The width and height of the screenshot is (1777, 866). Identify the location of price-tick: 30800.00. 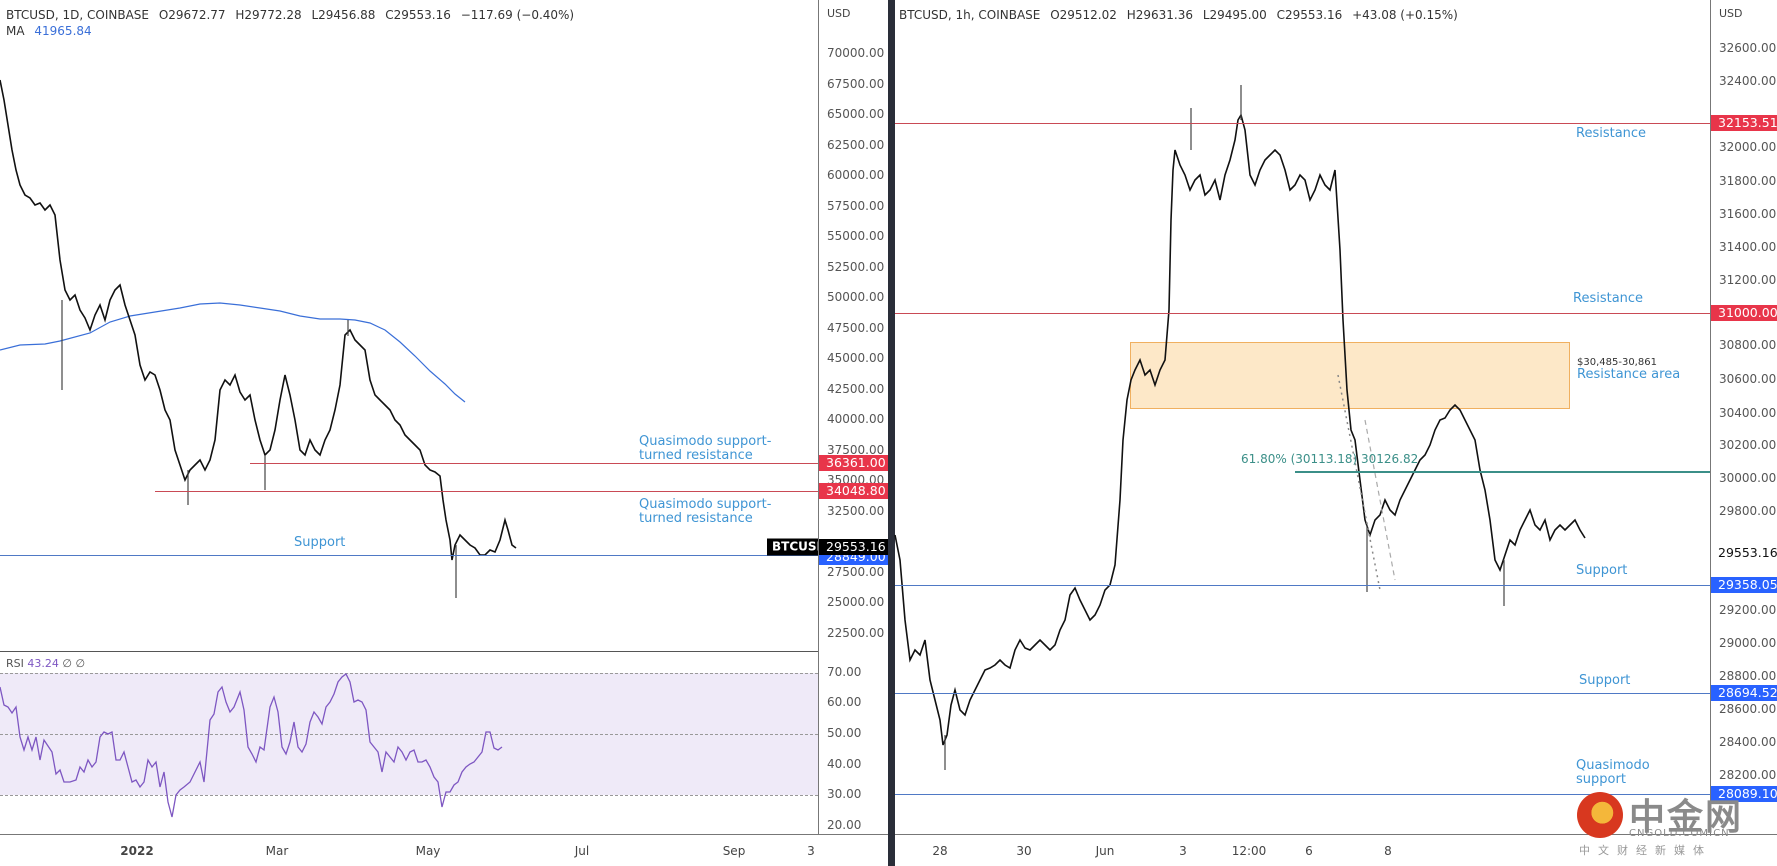
(1748, 345).